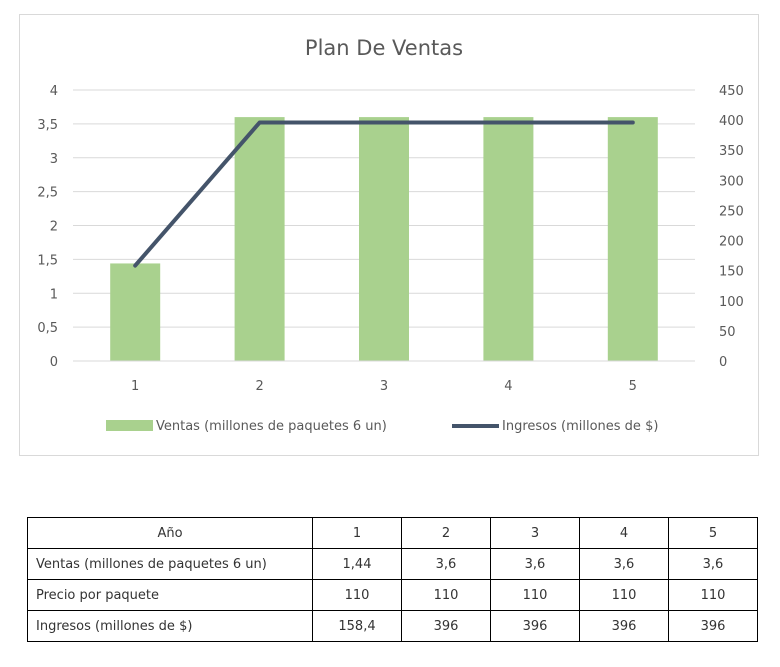 The width and height of the screenshot is (780, 667). What do you see at coordinates (135, 386) in the screenshot?
I see `x-tick-label: 1` at bounding box center [135, 386].